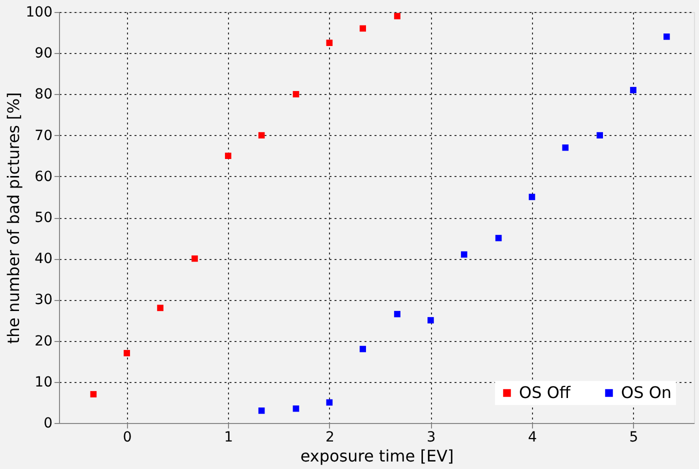  I want to click on y-axis-title: the number of bad pictures [%], so click(13, 218).